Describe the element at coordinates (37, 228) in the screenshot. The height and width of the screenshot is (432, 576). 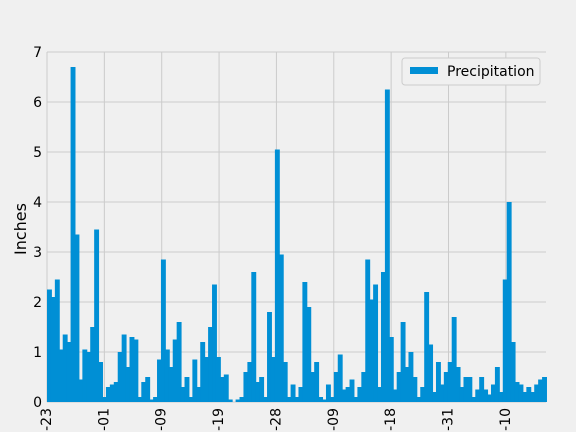
I see `y-tick-labels: 0 1 2 3 4 5 6 7` at that location.